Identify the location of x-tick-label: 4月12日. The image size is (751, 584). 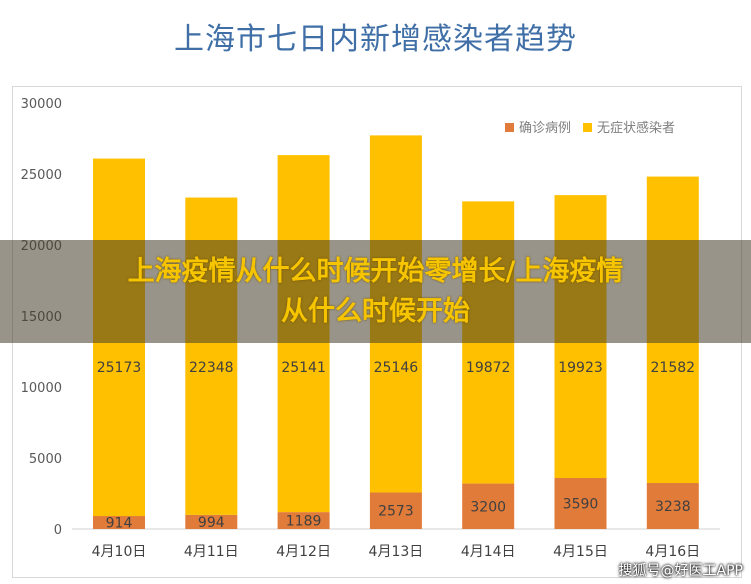
(303, 552).